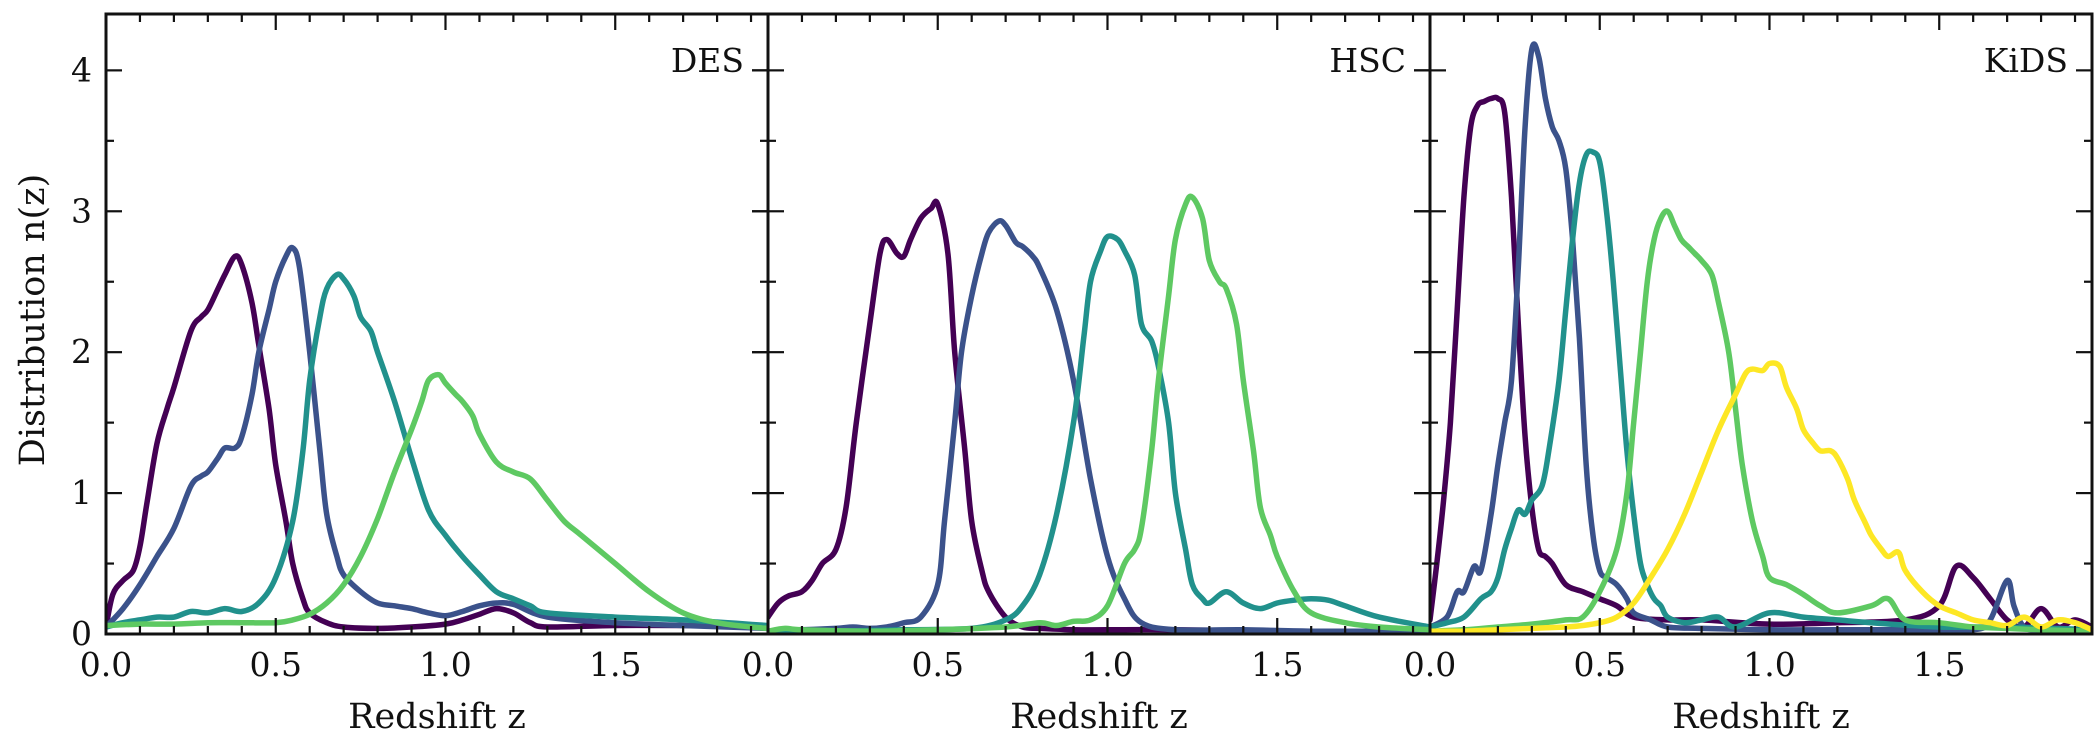 Image resolution: width=2100 pixels, height=750 pixels. I want to click on y-axis-label: Distribution n(z), so click(33, 320).